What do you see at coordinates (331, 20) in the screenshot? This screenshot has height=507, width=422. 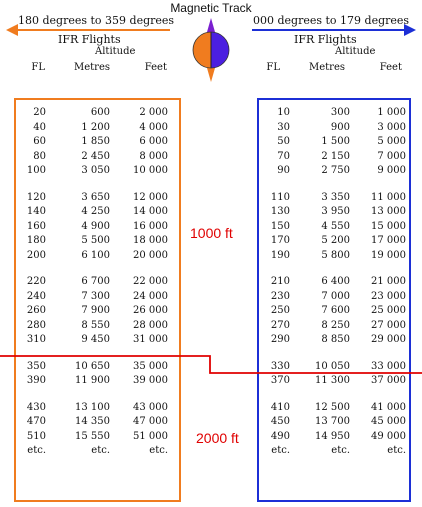 I see `right-track-range: 000 degrees to 179 degrees` at bounding box center [331, 20].